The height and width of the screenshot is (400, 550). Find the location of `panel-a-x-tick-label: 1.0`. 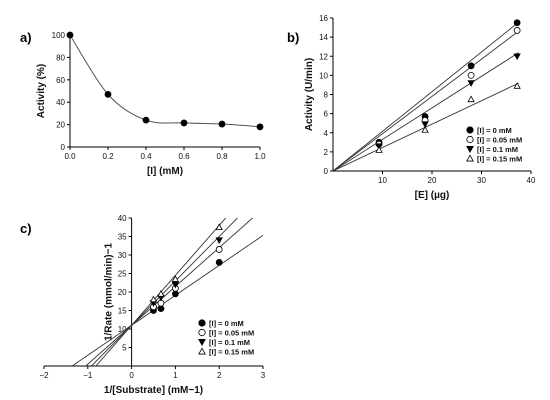

panel-a-x-tick-label: 1.0 is located at coordinates (260, 156).